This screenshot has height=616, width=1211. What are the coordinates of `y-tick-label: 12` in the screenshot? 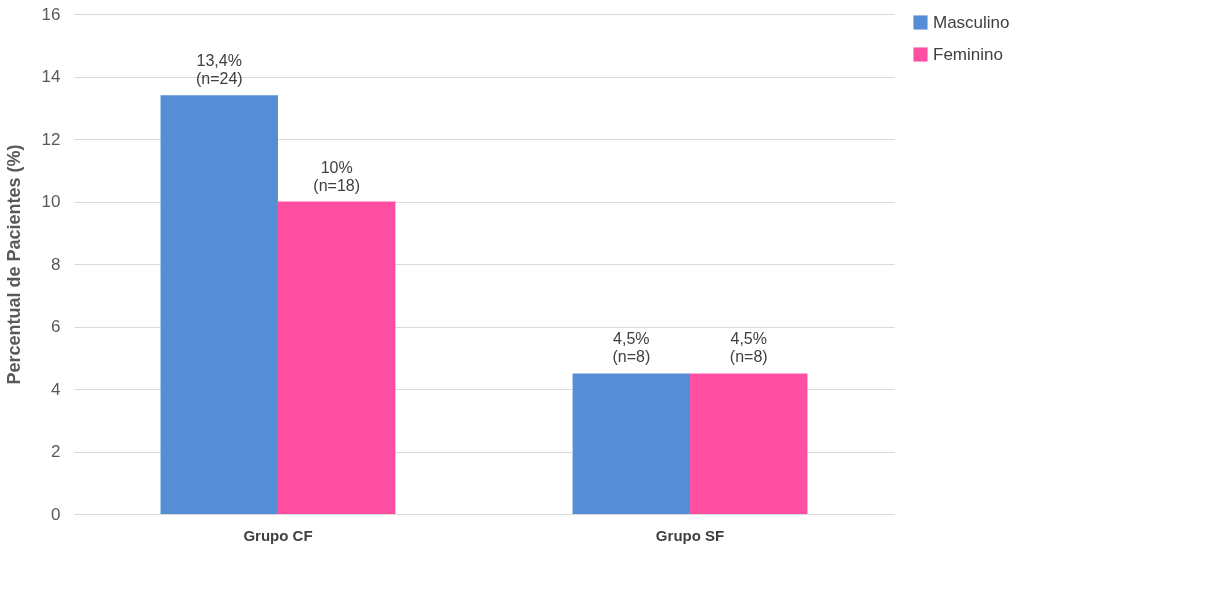 It's located at (51, 139).